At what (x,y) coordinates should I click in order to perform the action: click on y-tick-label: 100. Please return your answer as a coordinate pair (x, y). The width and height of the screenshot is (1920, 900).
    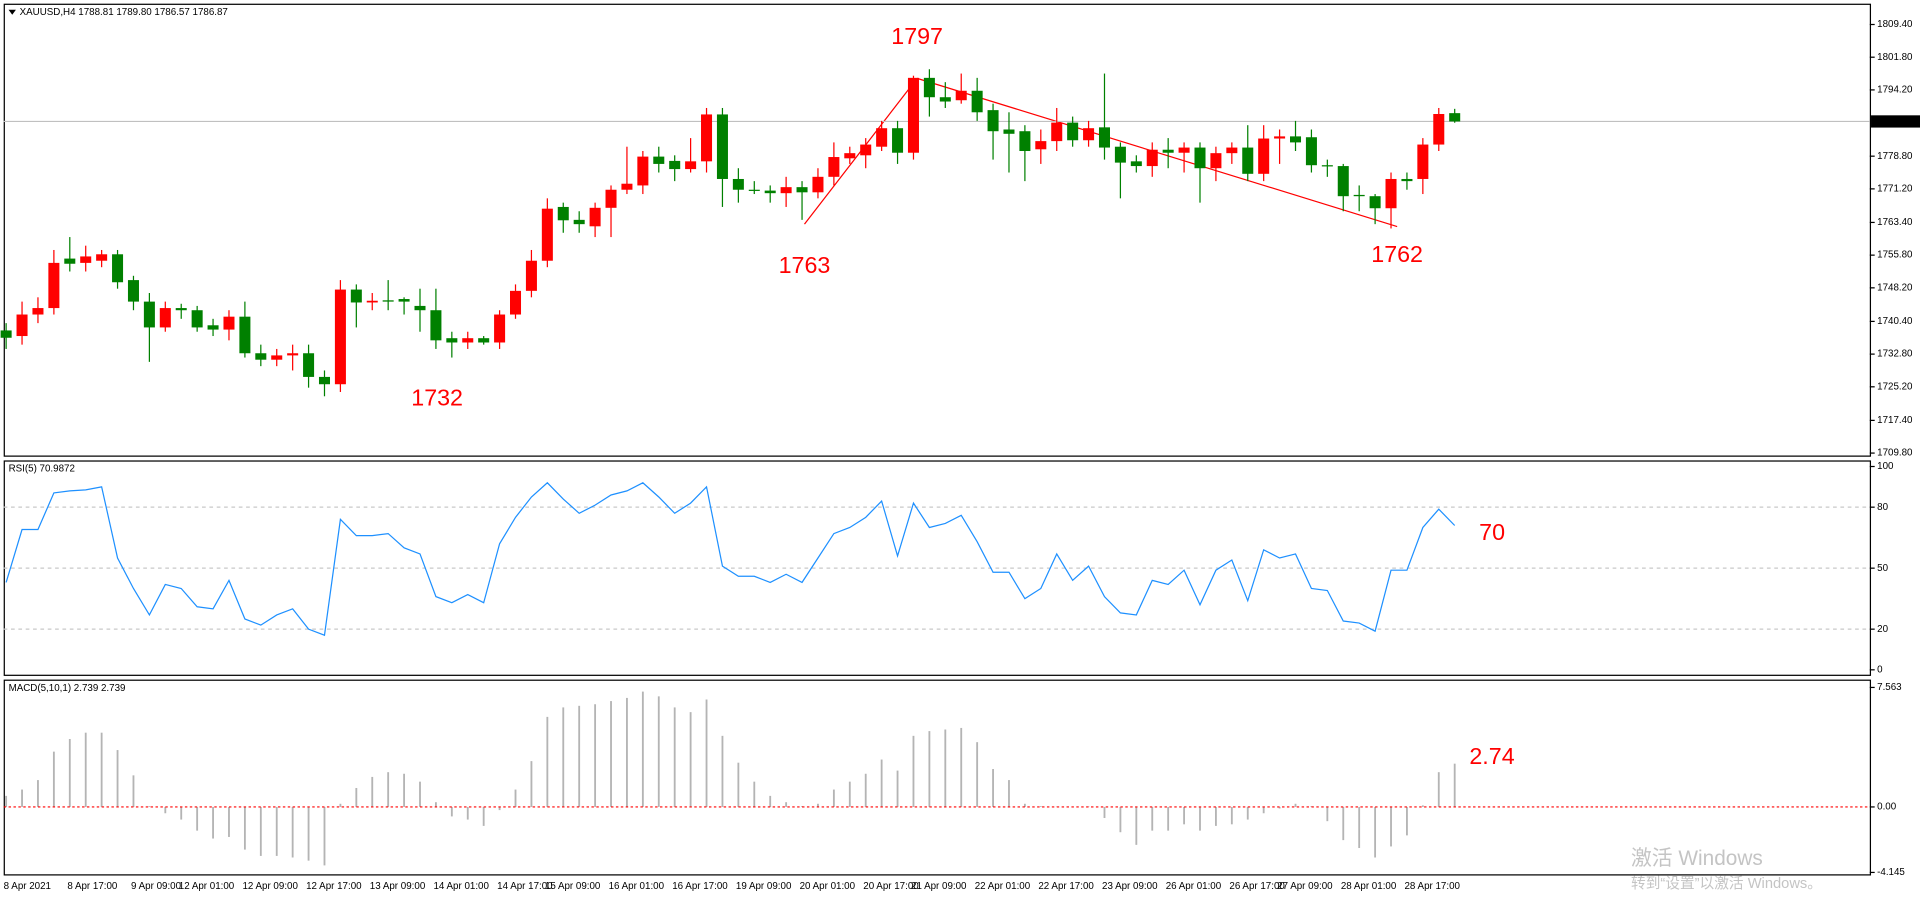
    Looking at the image, I should click on (1885, 466).